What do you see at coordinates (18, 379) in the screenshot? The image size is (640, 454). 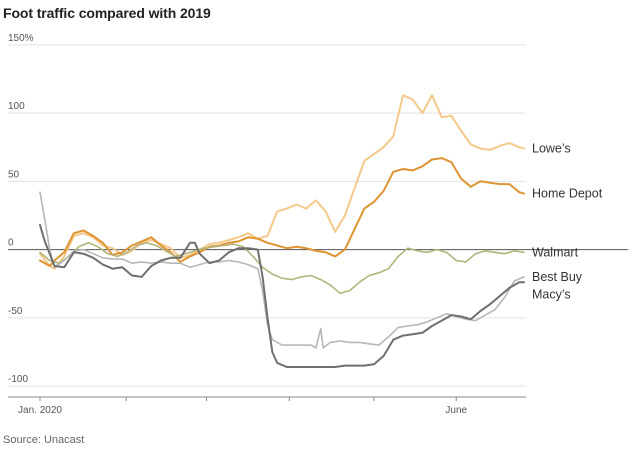 I see `y-tick-label: -100` at bounding box center [18, 379].